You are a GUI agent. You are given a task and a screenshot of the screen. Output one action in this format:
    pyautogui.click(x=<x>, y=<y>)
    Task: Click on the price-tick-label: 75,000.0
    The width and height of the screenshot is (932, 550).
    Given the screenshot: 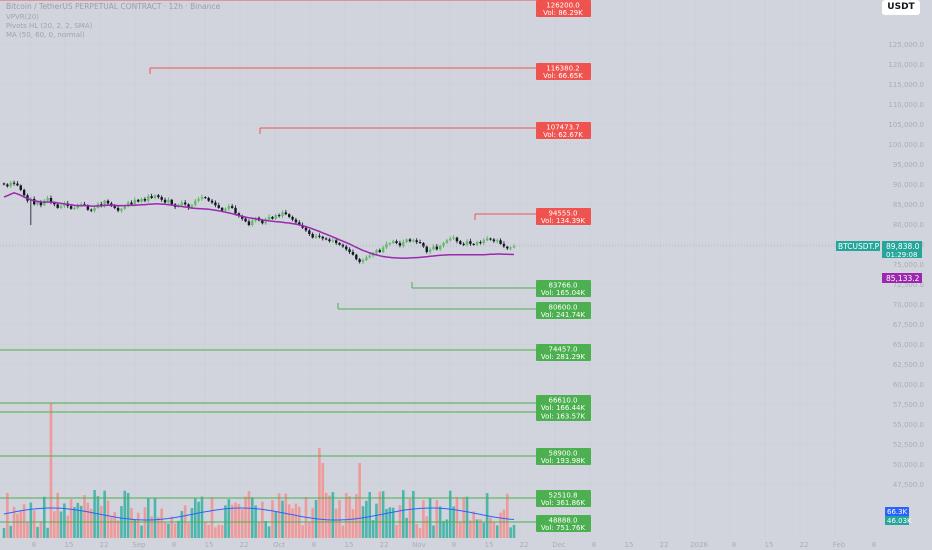 What is the action you would take?
    pyautogui.click(x=908, y=265)
    